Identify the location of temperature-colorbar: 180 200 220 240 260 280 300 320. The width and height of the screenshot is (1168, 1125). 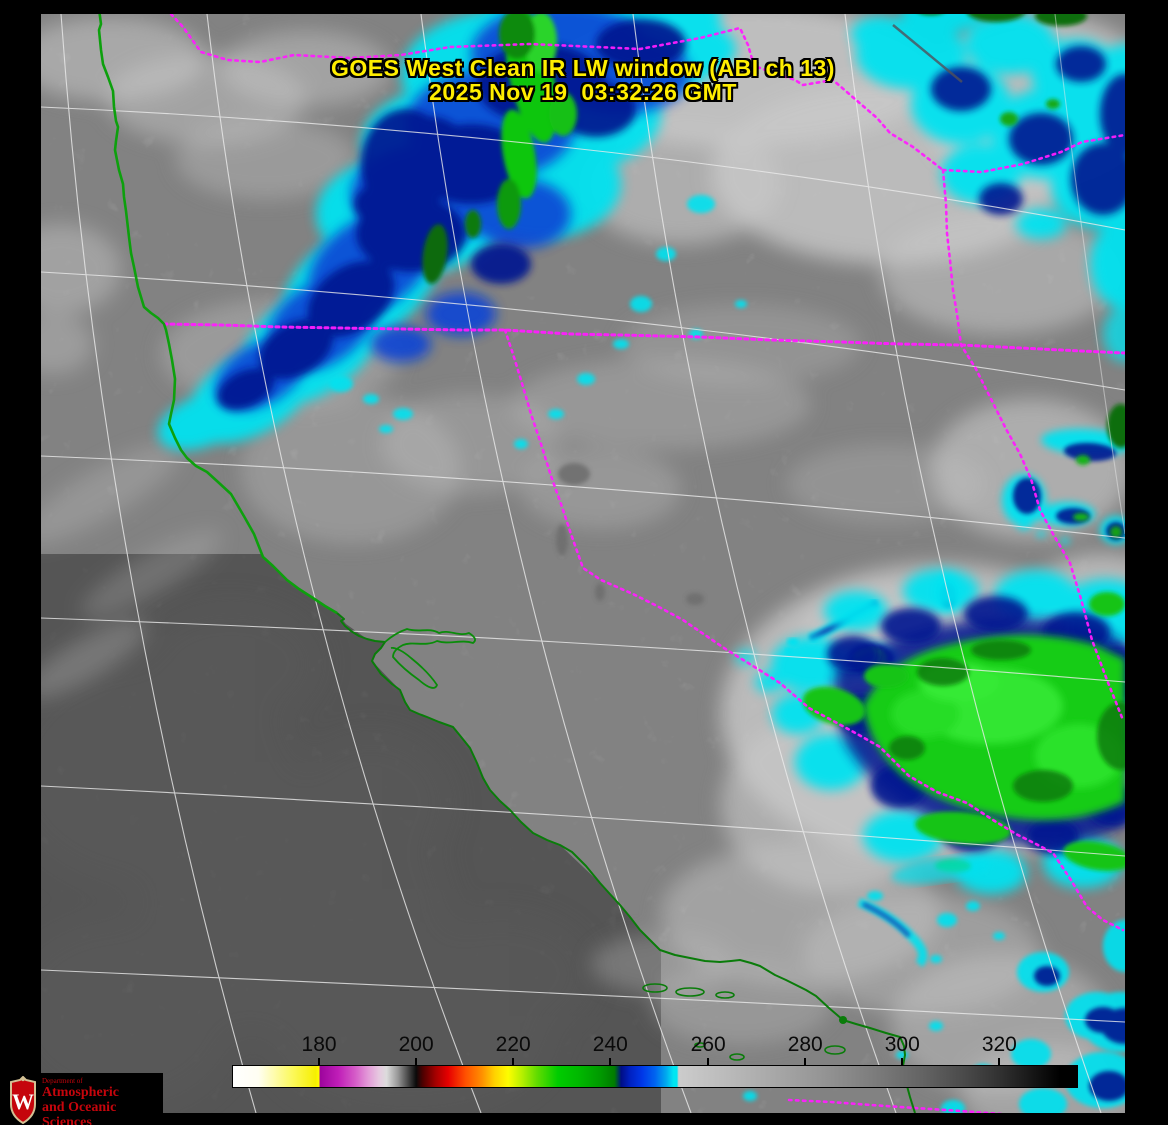
(655, 1060).